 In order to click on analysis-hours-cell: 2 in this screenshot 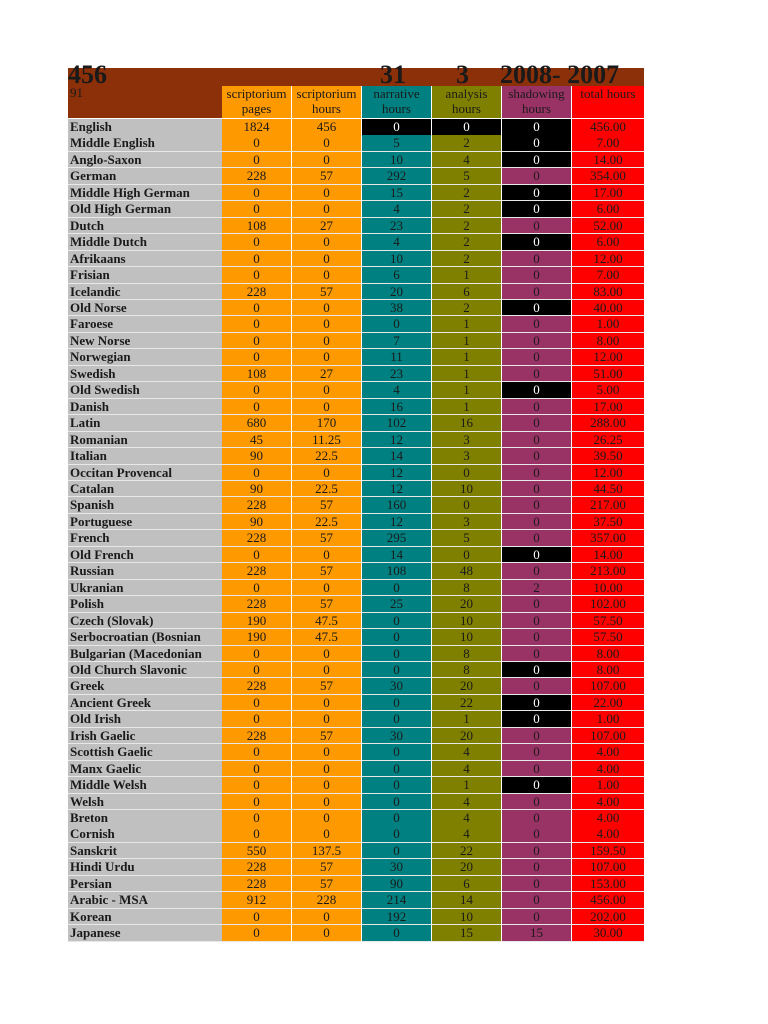, I will do `click(466, 209)`.